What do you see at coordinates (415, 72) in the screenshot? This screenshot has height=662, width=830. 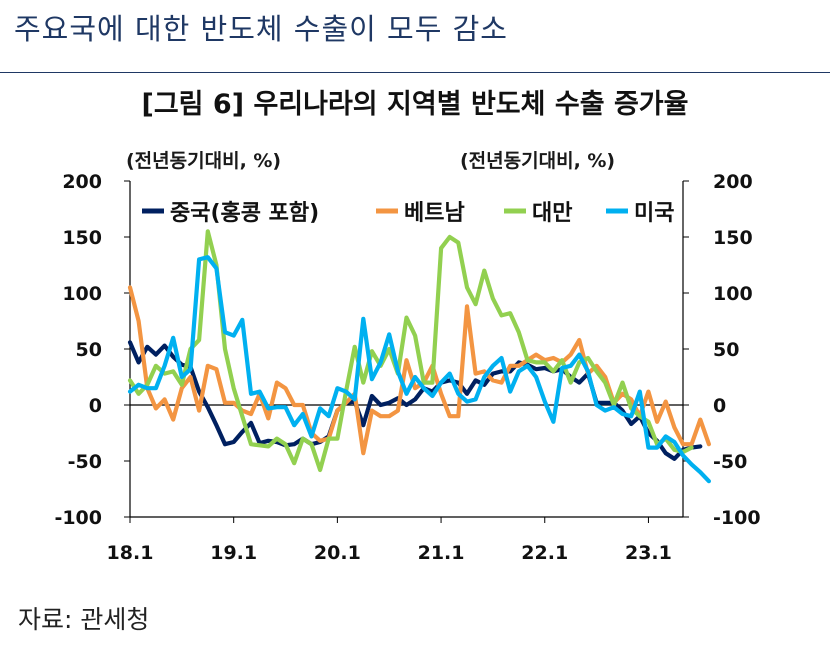 I see `heading-divider` at bounding box center [415, 72].